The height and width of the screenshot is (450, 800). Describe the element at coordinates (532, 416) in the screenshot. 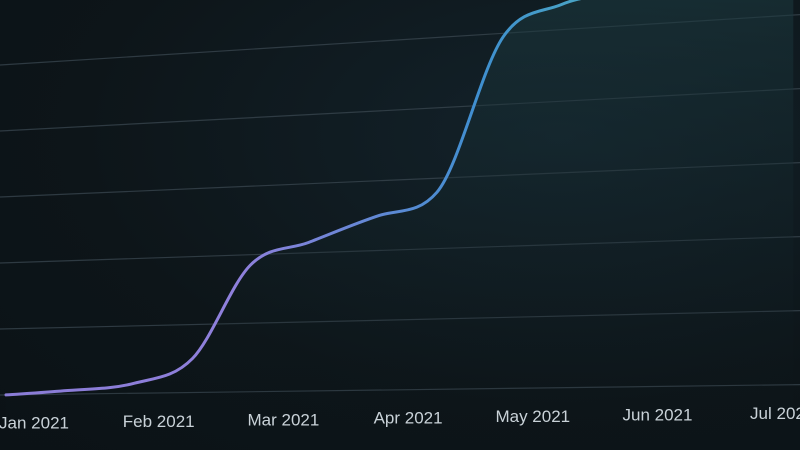

I see `x-tick-label: May 2021` at that location.